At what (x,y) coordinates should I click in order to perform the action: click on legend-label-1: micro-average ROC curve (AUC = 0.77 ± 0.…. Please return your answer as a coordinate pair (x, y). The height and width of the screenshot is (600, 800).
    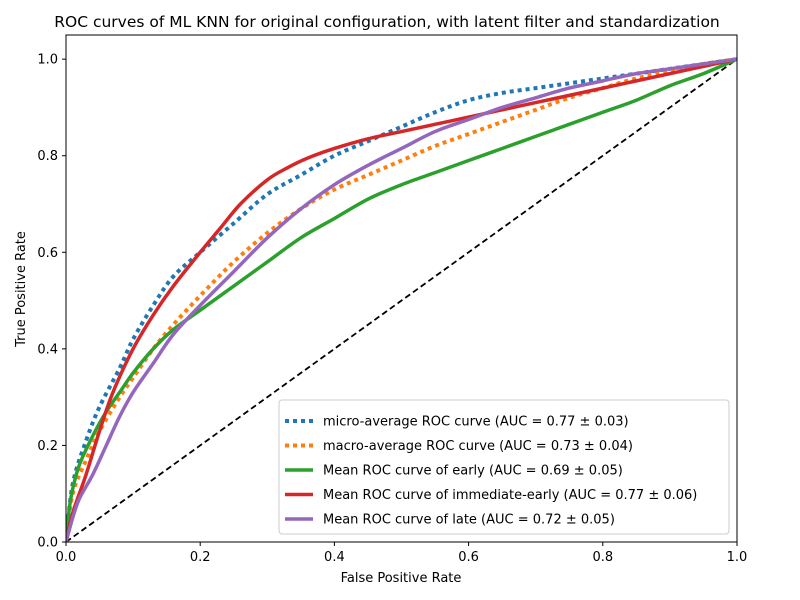
    Looking at the image, I should click on (476, 422).